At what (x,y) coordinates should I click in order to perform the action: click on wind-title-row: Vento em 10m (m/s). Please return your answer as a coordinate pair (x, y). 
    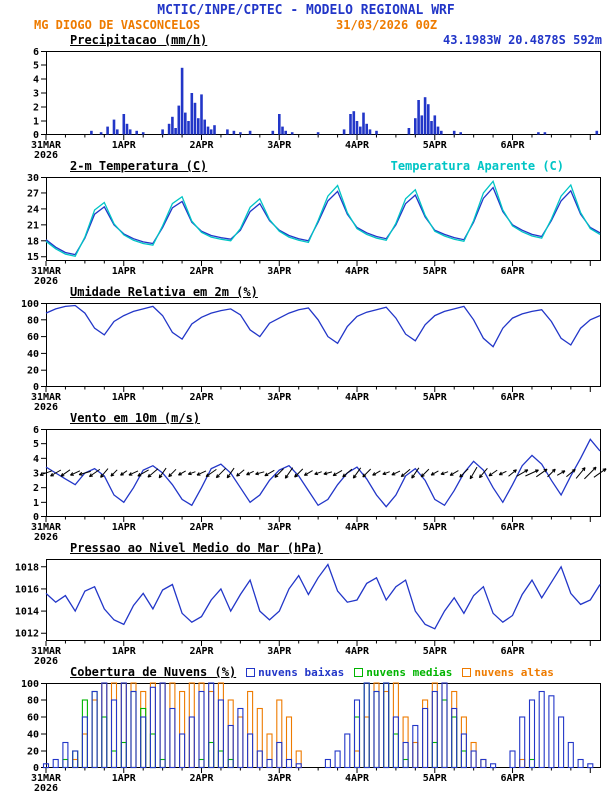
    Looking at the image, I should click on (306, 418).